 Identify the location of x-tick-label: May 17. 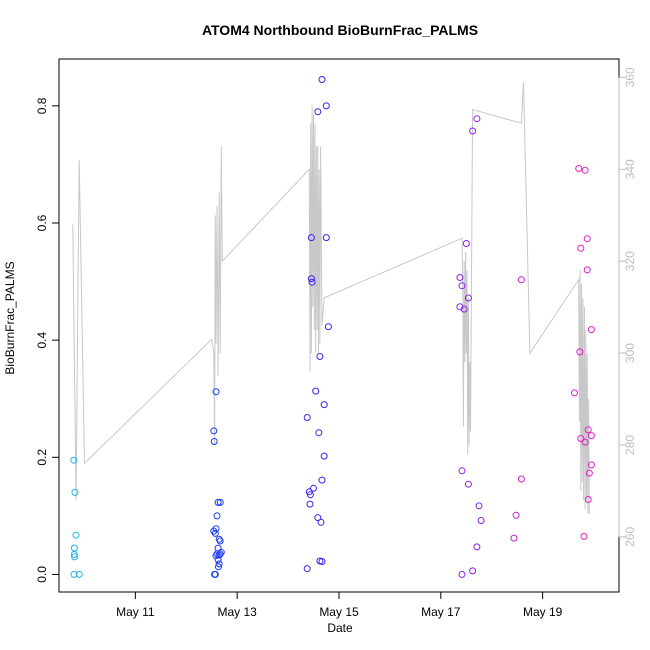
(441, 612).